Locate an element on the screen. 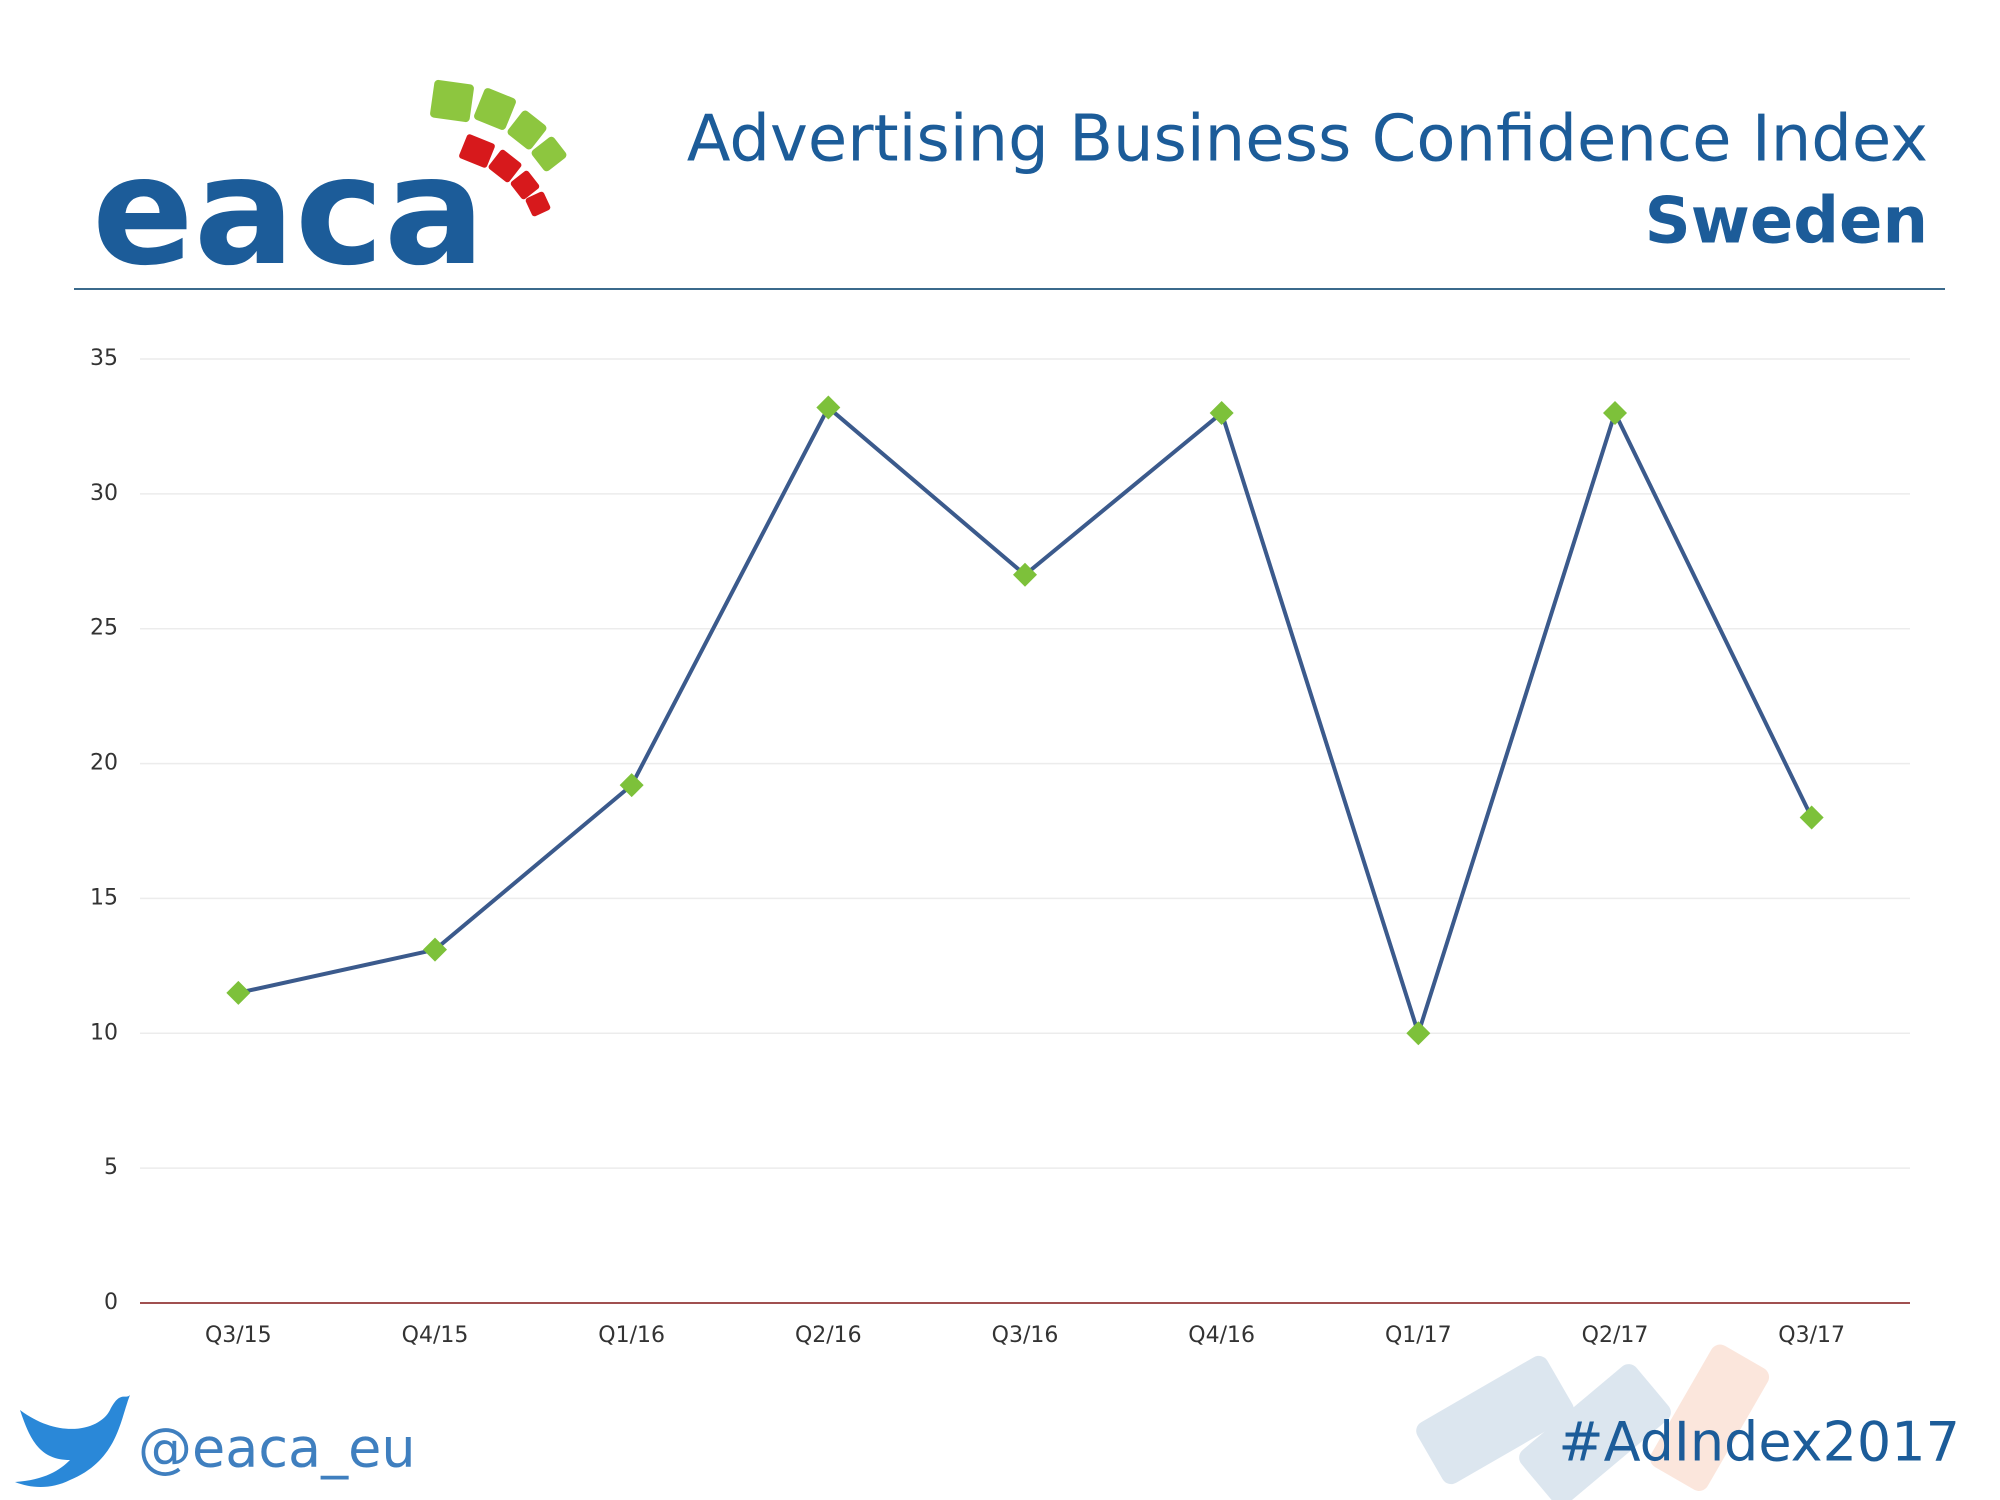 Image resolution: width=2000 pixels, height=1500 pixels. y-tick-label: 15 is located at coordinates (104, 897).